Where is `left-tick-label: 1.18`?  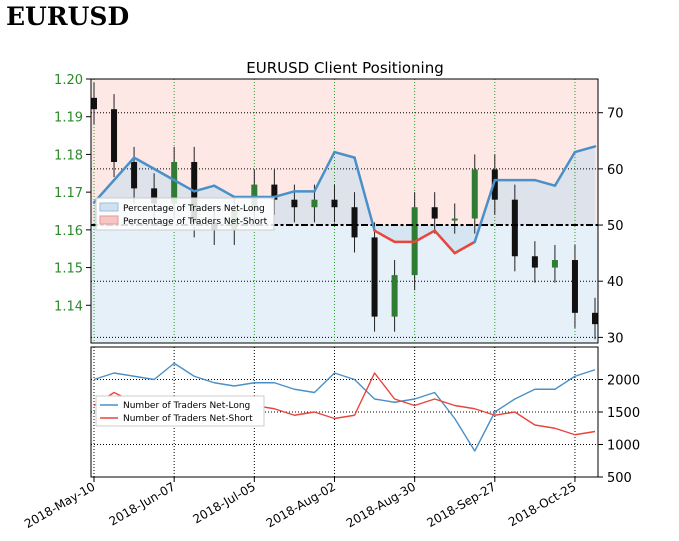
left-tick-label: 1.18 is located at coordinates (68, 155).